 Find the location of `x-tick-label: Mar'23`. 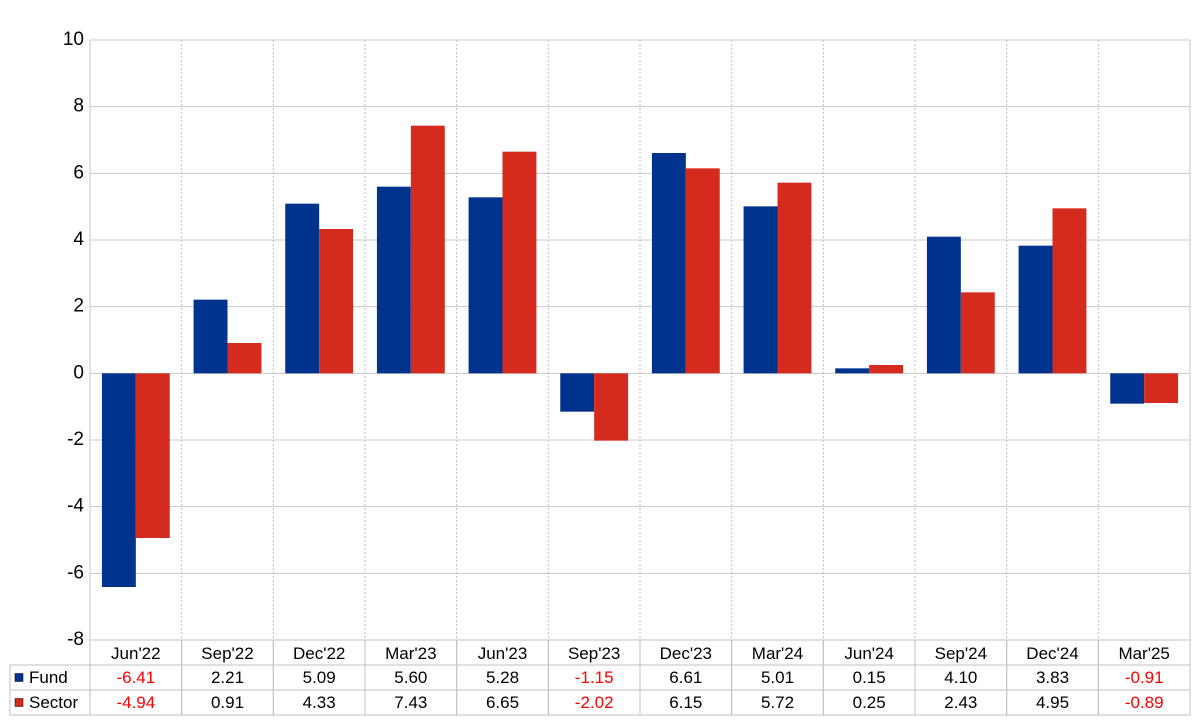

x-tick-label: Mar'23 is located at coordinates (410, 653).